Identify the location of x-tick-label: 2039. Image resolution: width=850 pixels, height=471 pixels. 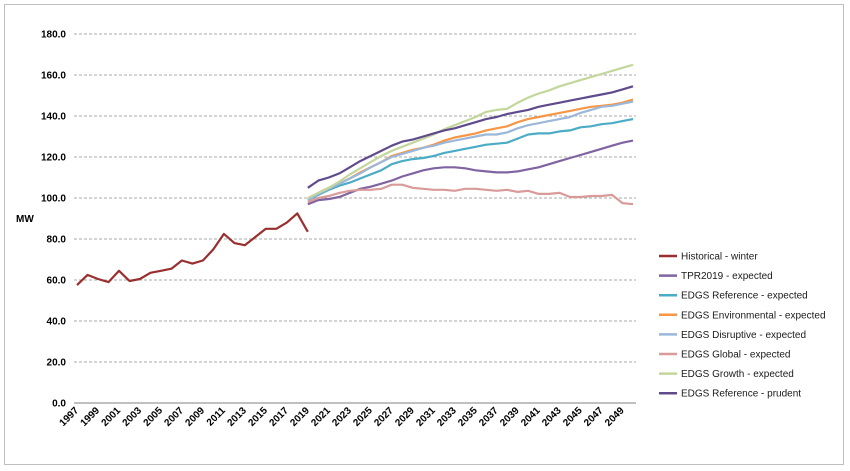
(510, 417).